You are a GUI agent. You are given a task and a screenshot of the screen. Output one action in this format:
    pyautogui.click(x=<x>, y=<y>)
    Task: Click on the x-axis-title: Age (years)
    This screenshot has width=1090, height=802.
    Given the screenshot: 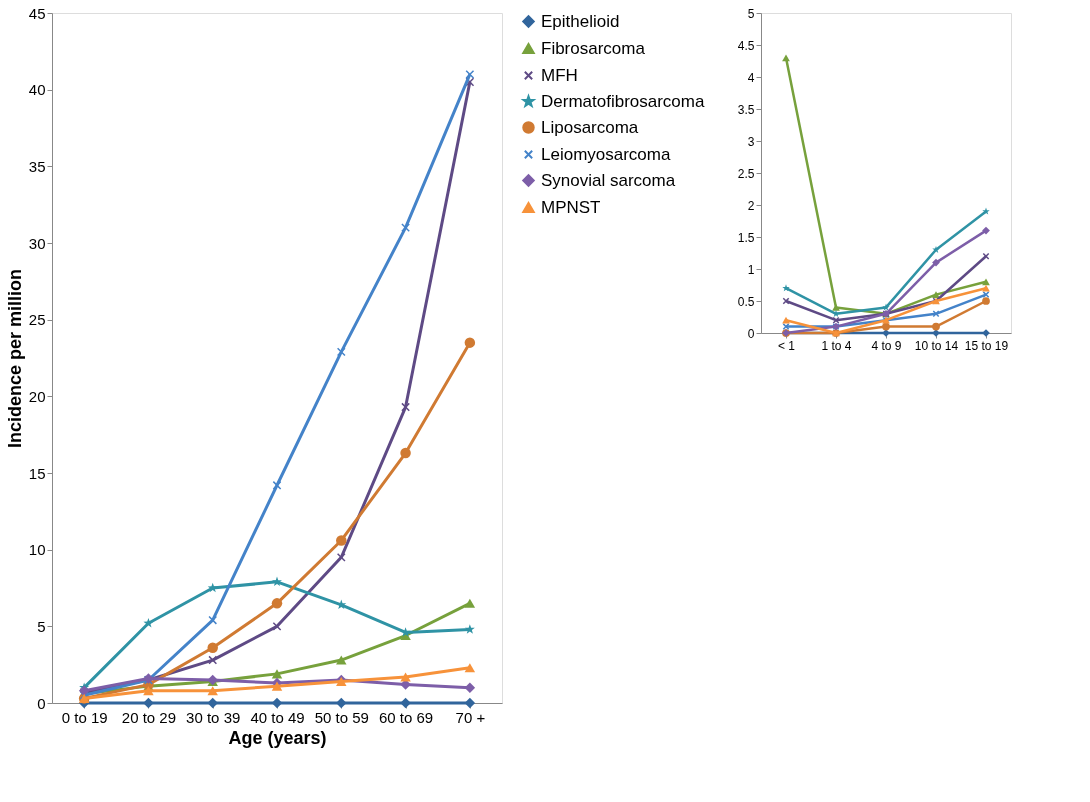 What is the action you would take?
    pyautogui.click(x=277, y=737)
    